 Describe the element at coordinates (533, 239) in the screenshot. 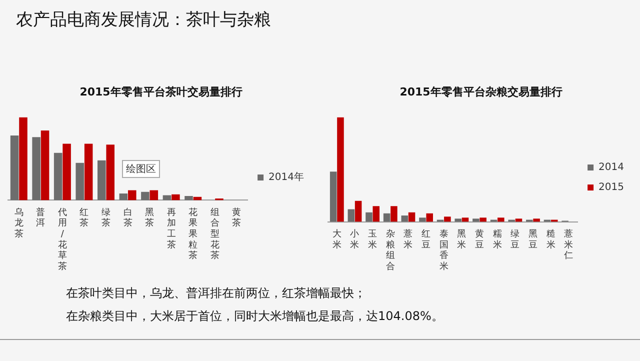

I see `x-tick-label: 黑豆` at that location.